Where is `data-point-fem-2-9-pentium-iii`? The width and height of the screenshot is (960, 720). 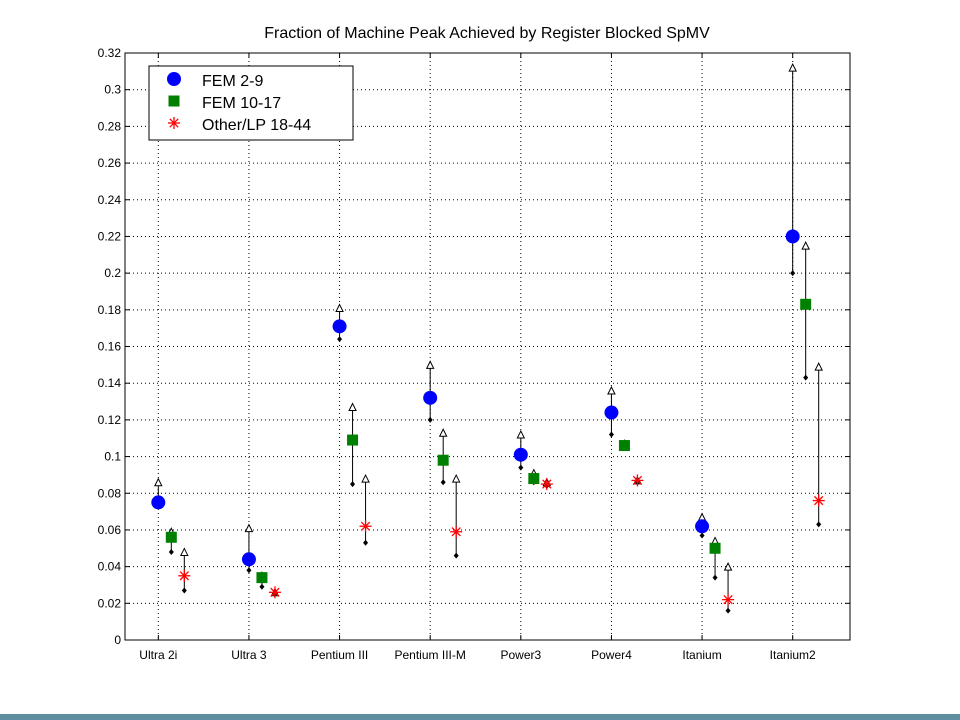 data-point-fem-2-9-pentium-iii is located at coordinates (339, 326).